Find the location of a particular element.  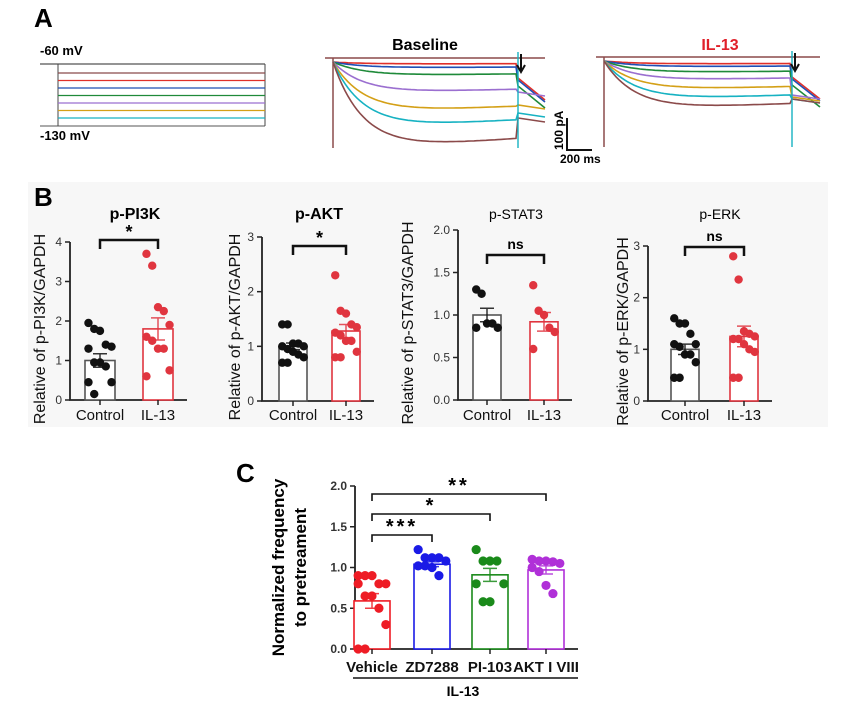

protocol-bottom-label: -130 mV is located at coordinates (65, 135).